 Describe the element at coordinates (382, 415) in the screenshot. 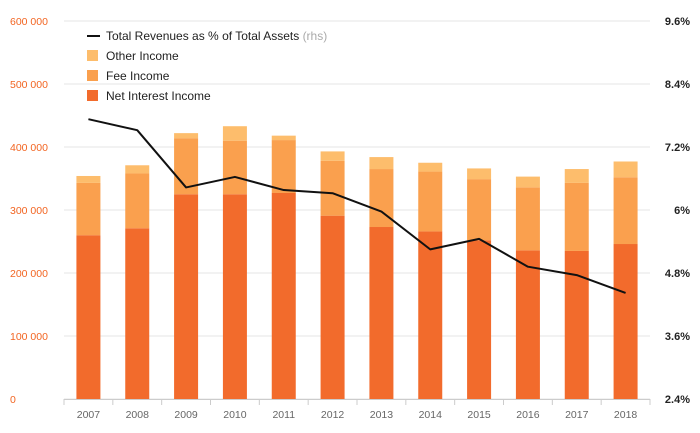

I see `x-tick-label: 2013` at that location.